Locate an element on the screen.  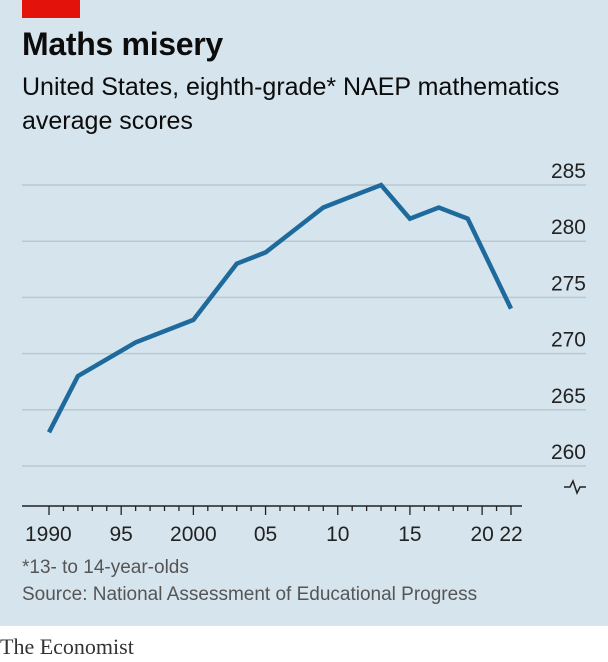
x-tick-label: 2000 is located at coordinates (193, 534).